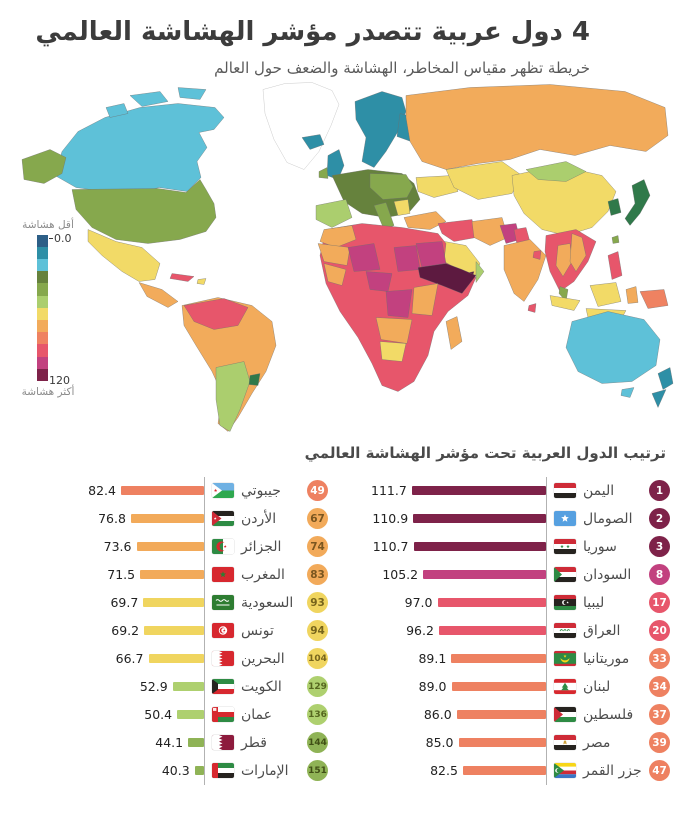  Describe the element at coordinates (525, 270) in the screenshot. I see `map-region-india` at that location.